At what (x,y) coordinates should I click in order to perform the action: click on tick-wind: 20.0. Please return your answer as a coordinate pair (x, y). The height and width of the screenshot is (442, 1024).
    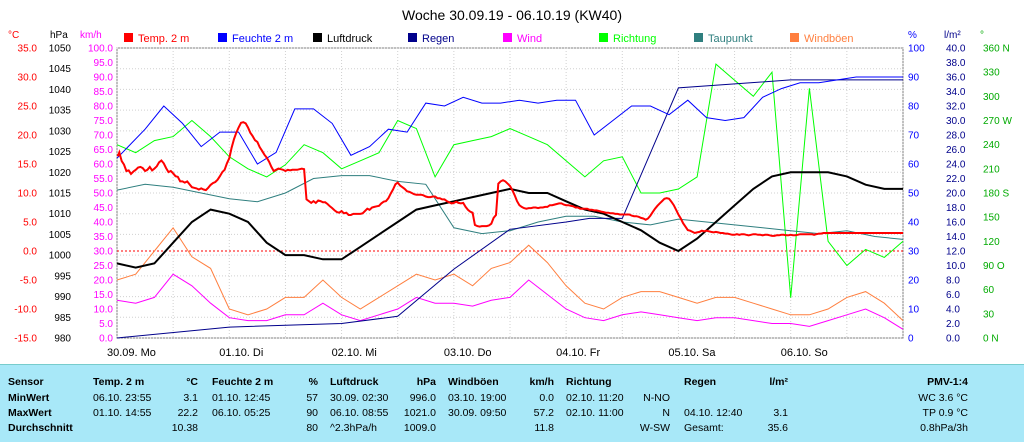
    Looking at the image, I should click on (104, 281).